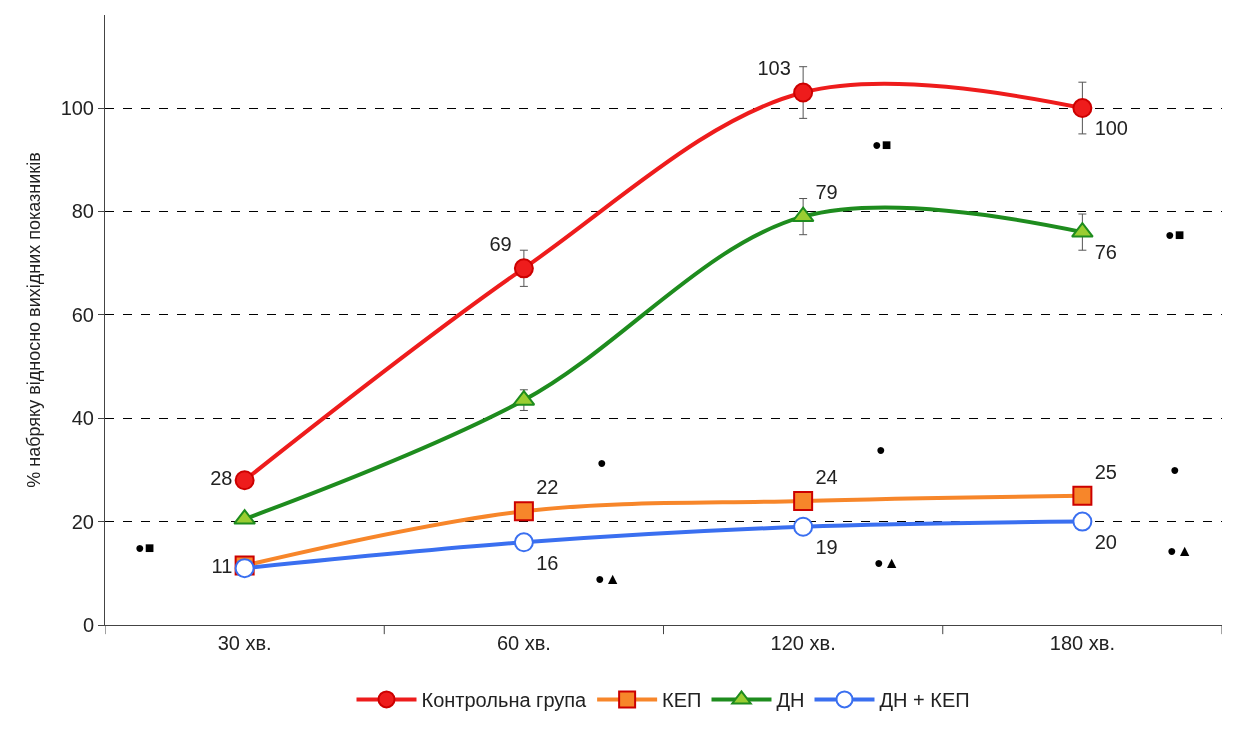  Describe the element at coordinates (774, 68) in the screenshot. I see `data-label: 103` at that location.